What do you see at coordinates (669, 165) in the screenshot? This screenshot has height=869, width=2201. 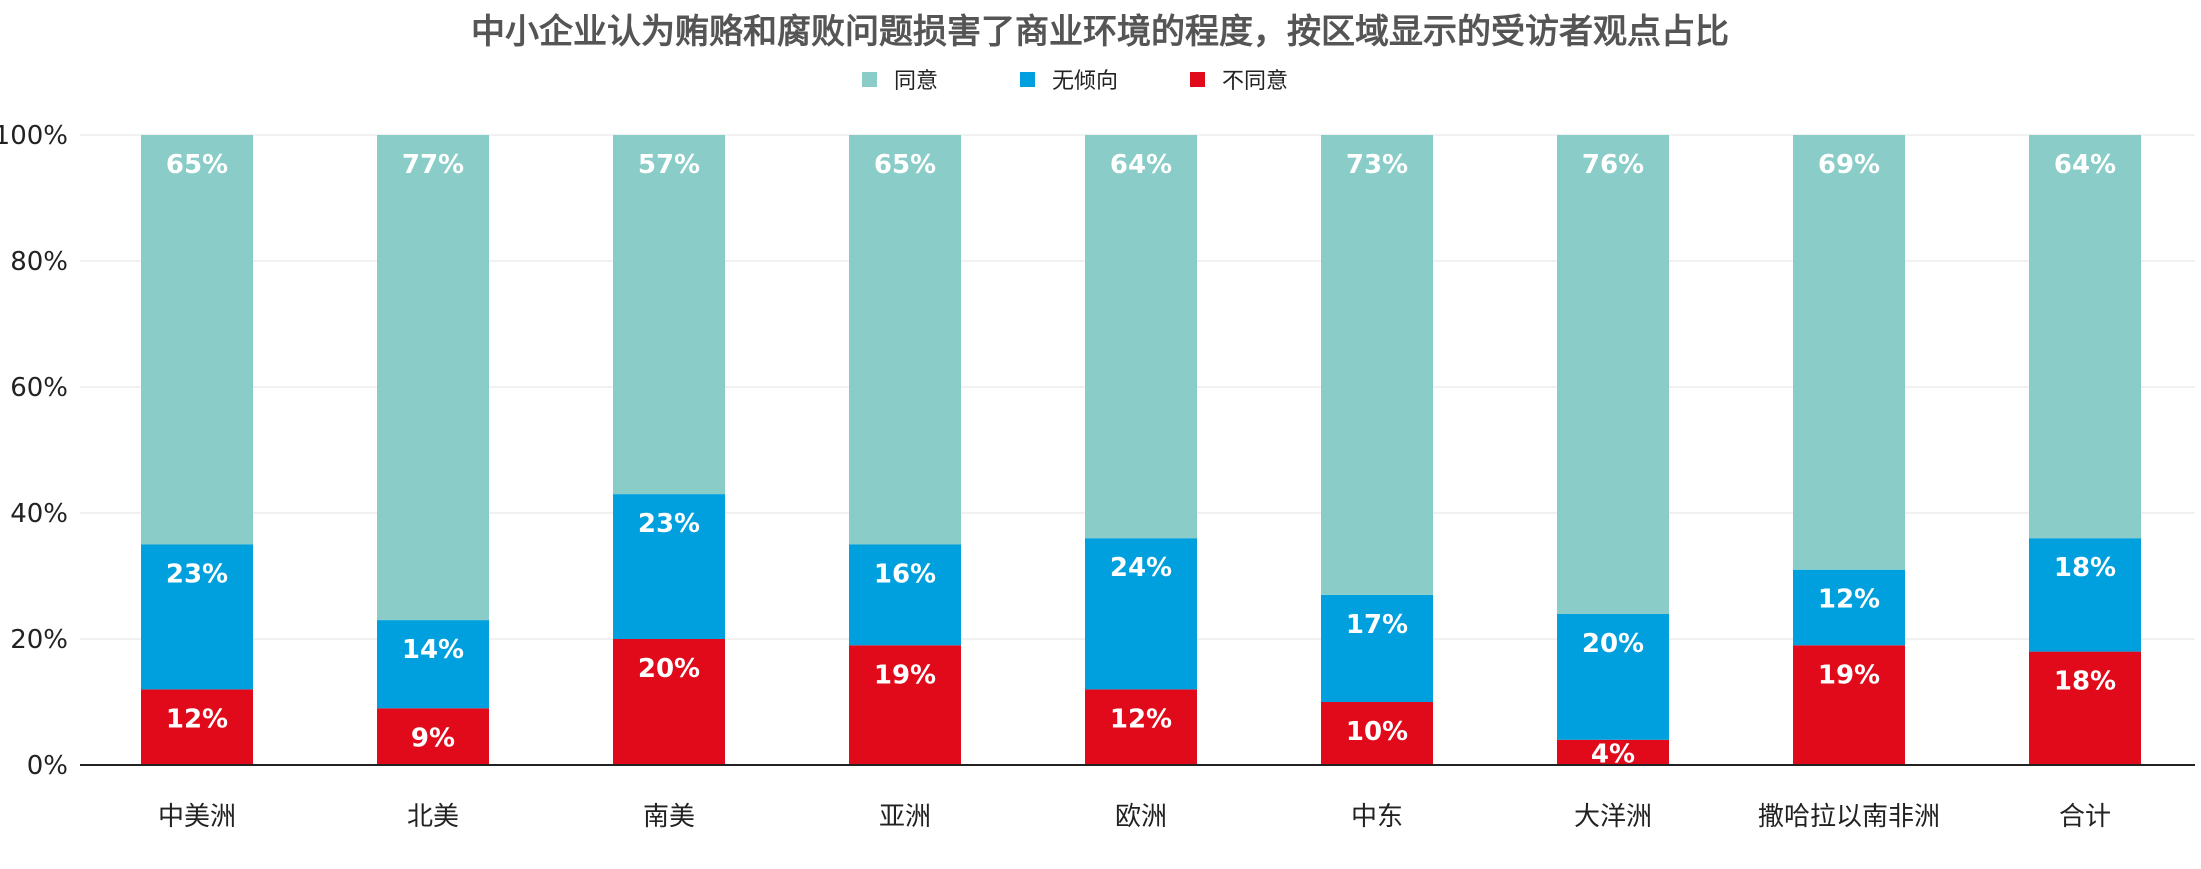 I see `data-label: 57%` at bounding box center [669, 165].